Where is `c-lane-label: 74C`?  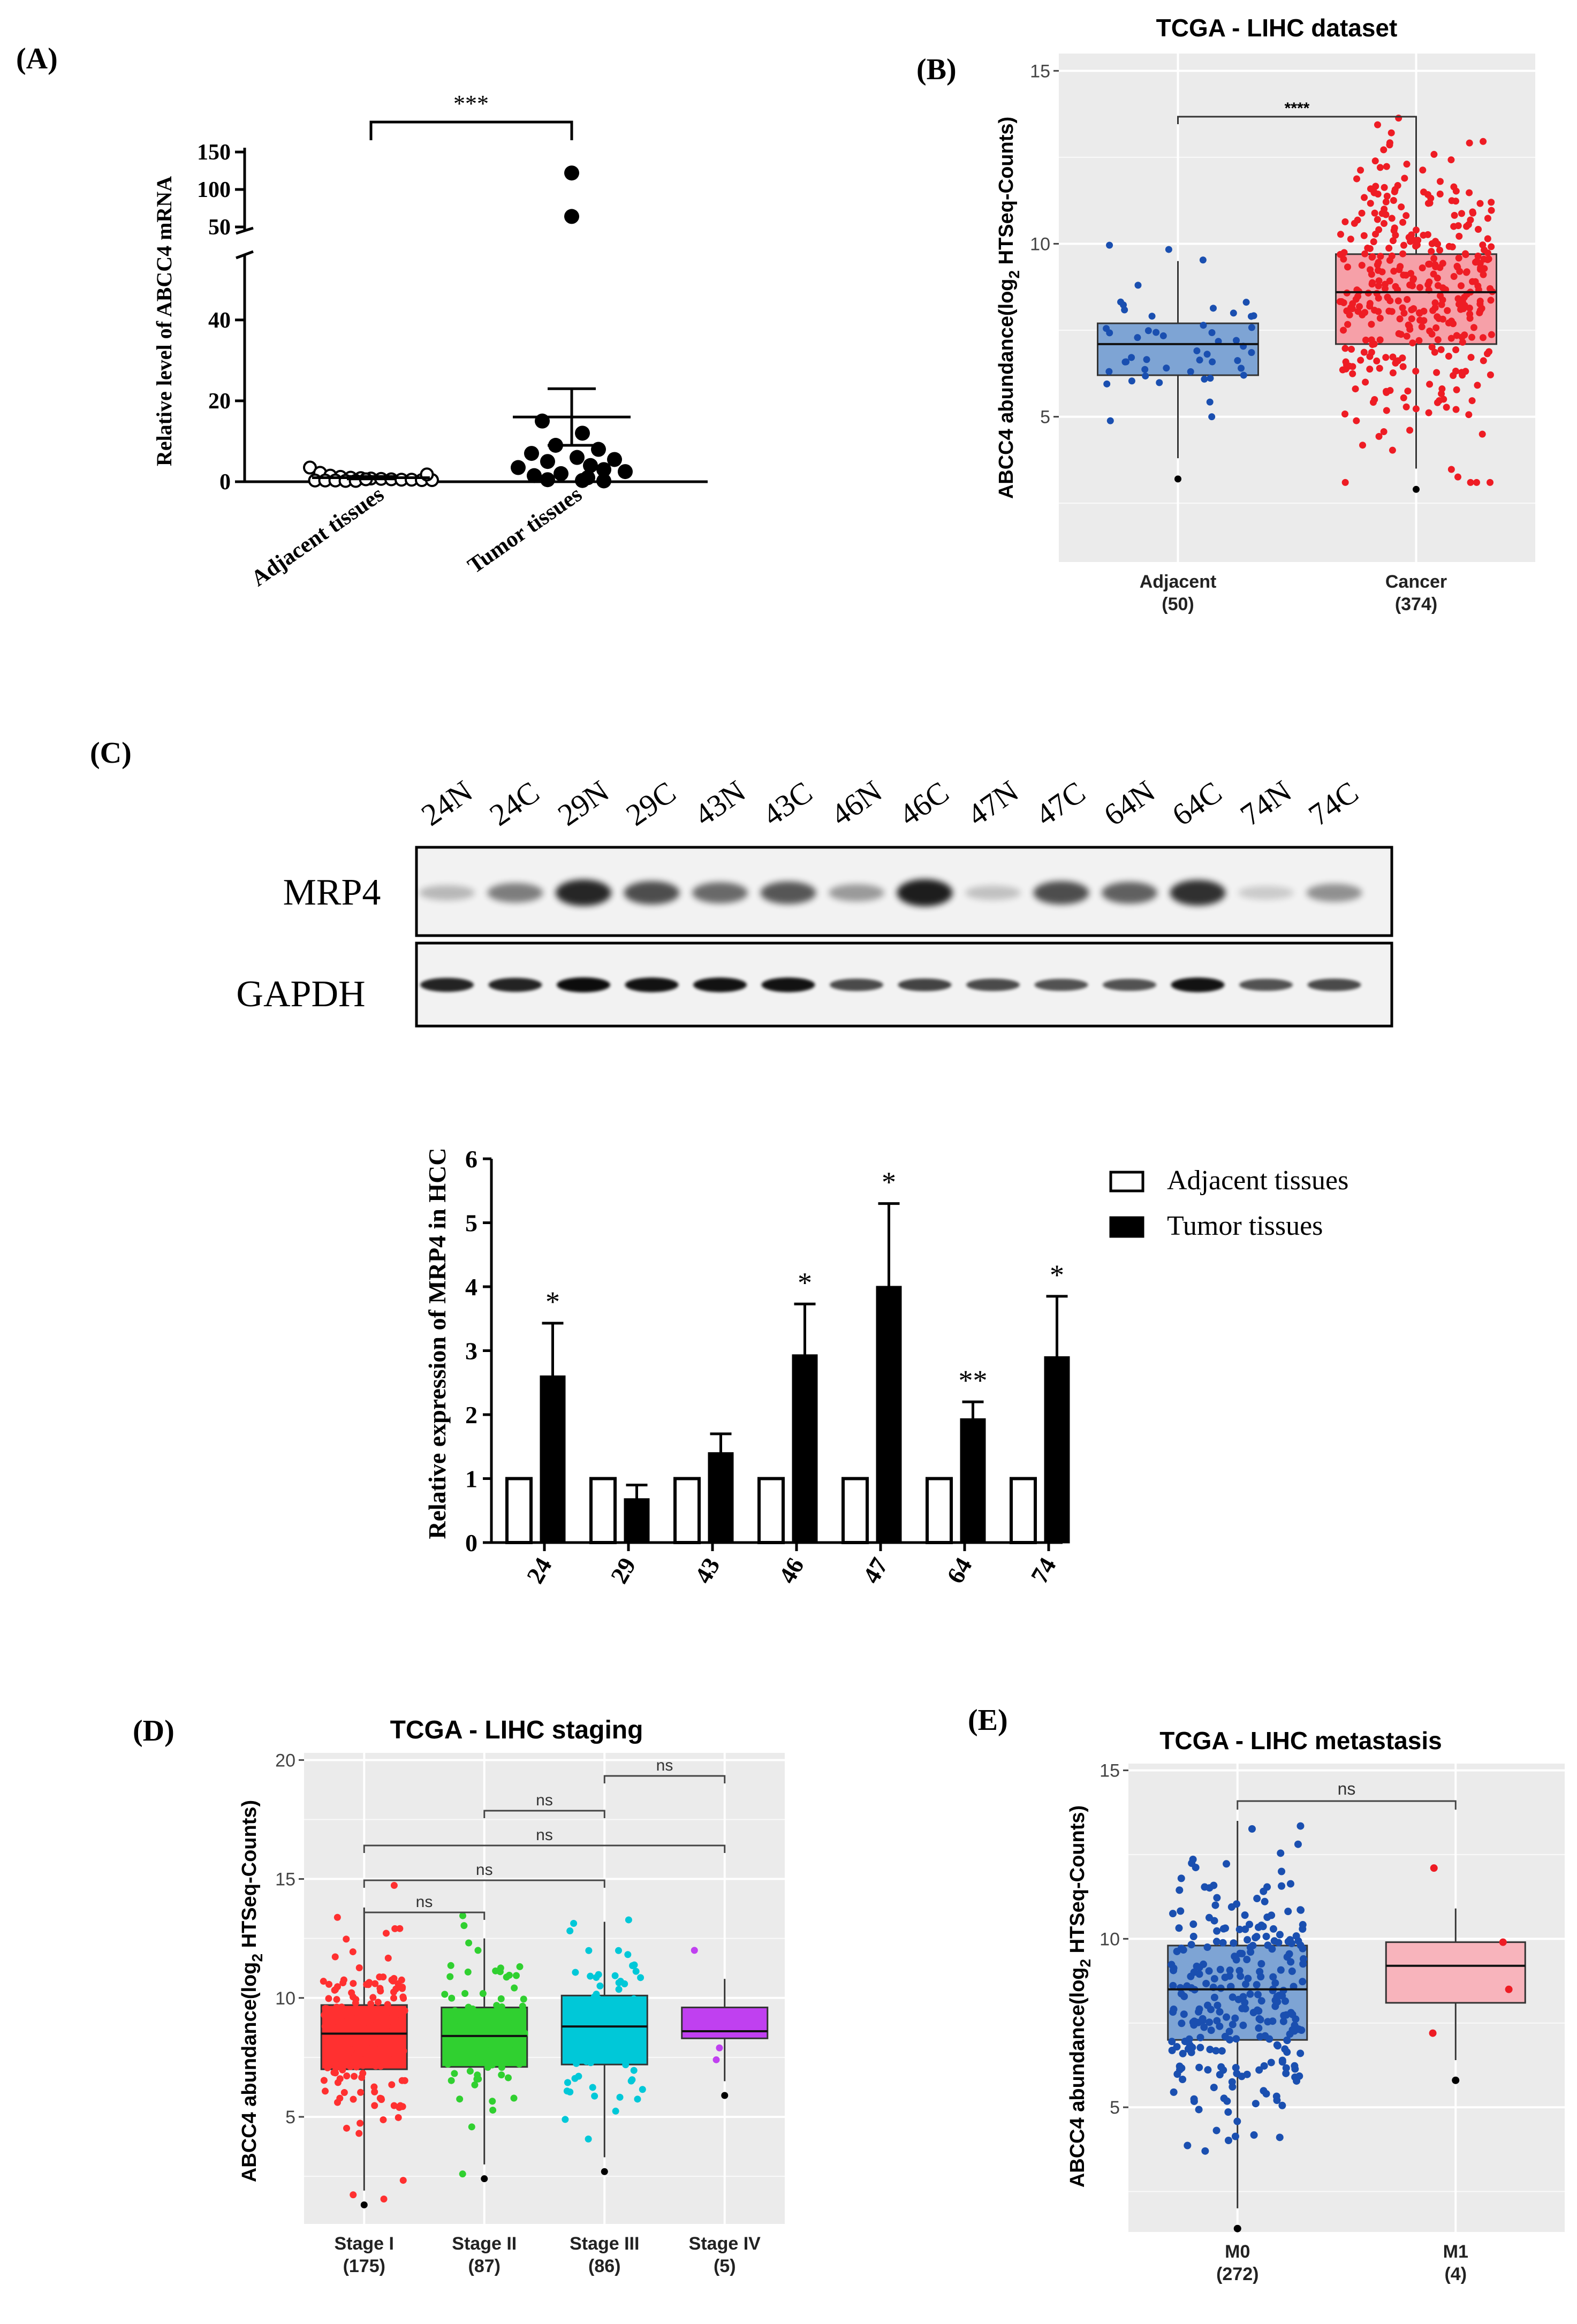
c-lane-label: 74C is located at coordinates (1333, 803).